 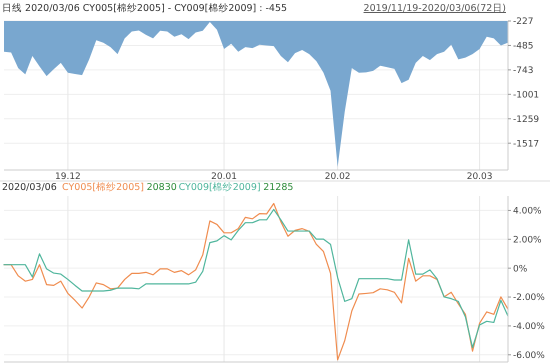 What do you see at coordinates (523, 47) in the screenshot?
I see `y-tick-label: -485` at bounding box center [523, 47].